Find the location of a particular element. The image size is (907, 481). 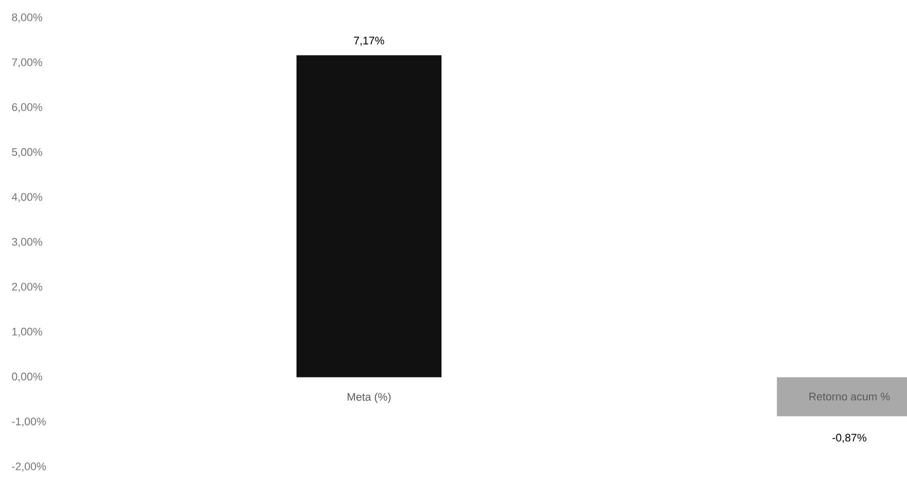

x-tick-label: Meta (%) is located at coordinates (369, 397).